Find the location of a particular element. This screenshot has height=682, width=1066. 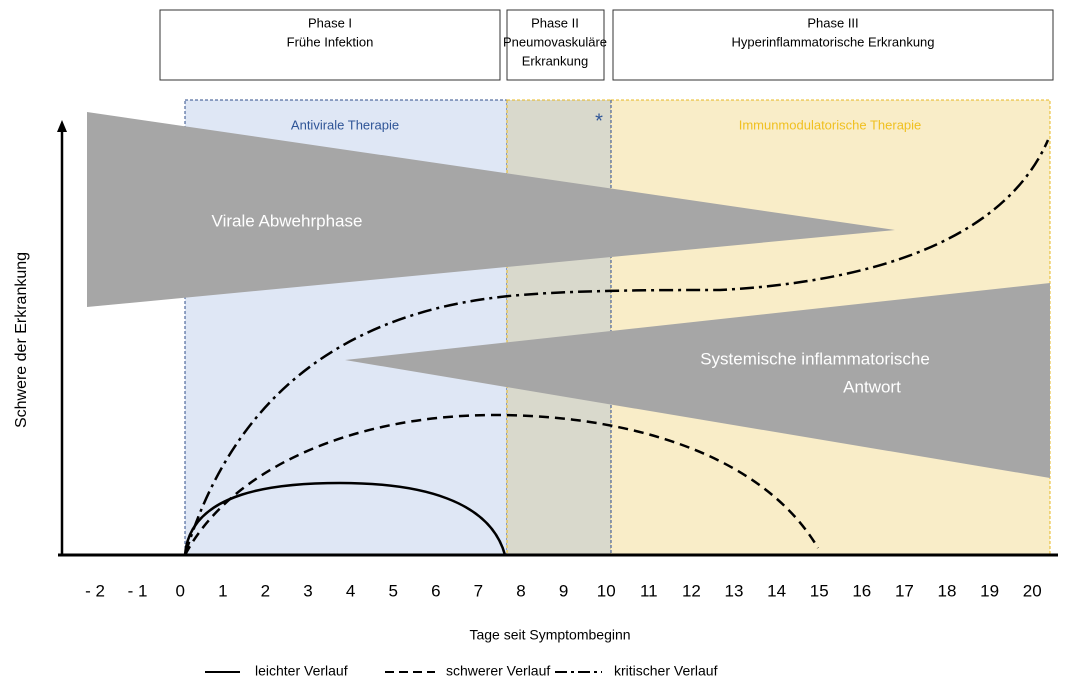

therapy-label: Immunmodulatorische Therapie is located at coordinates (830, 124).